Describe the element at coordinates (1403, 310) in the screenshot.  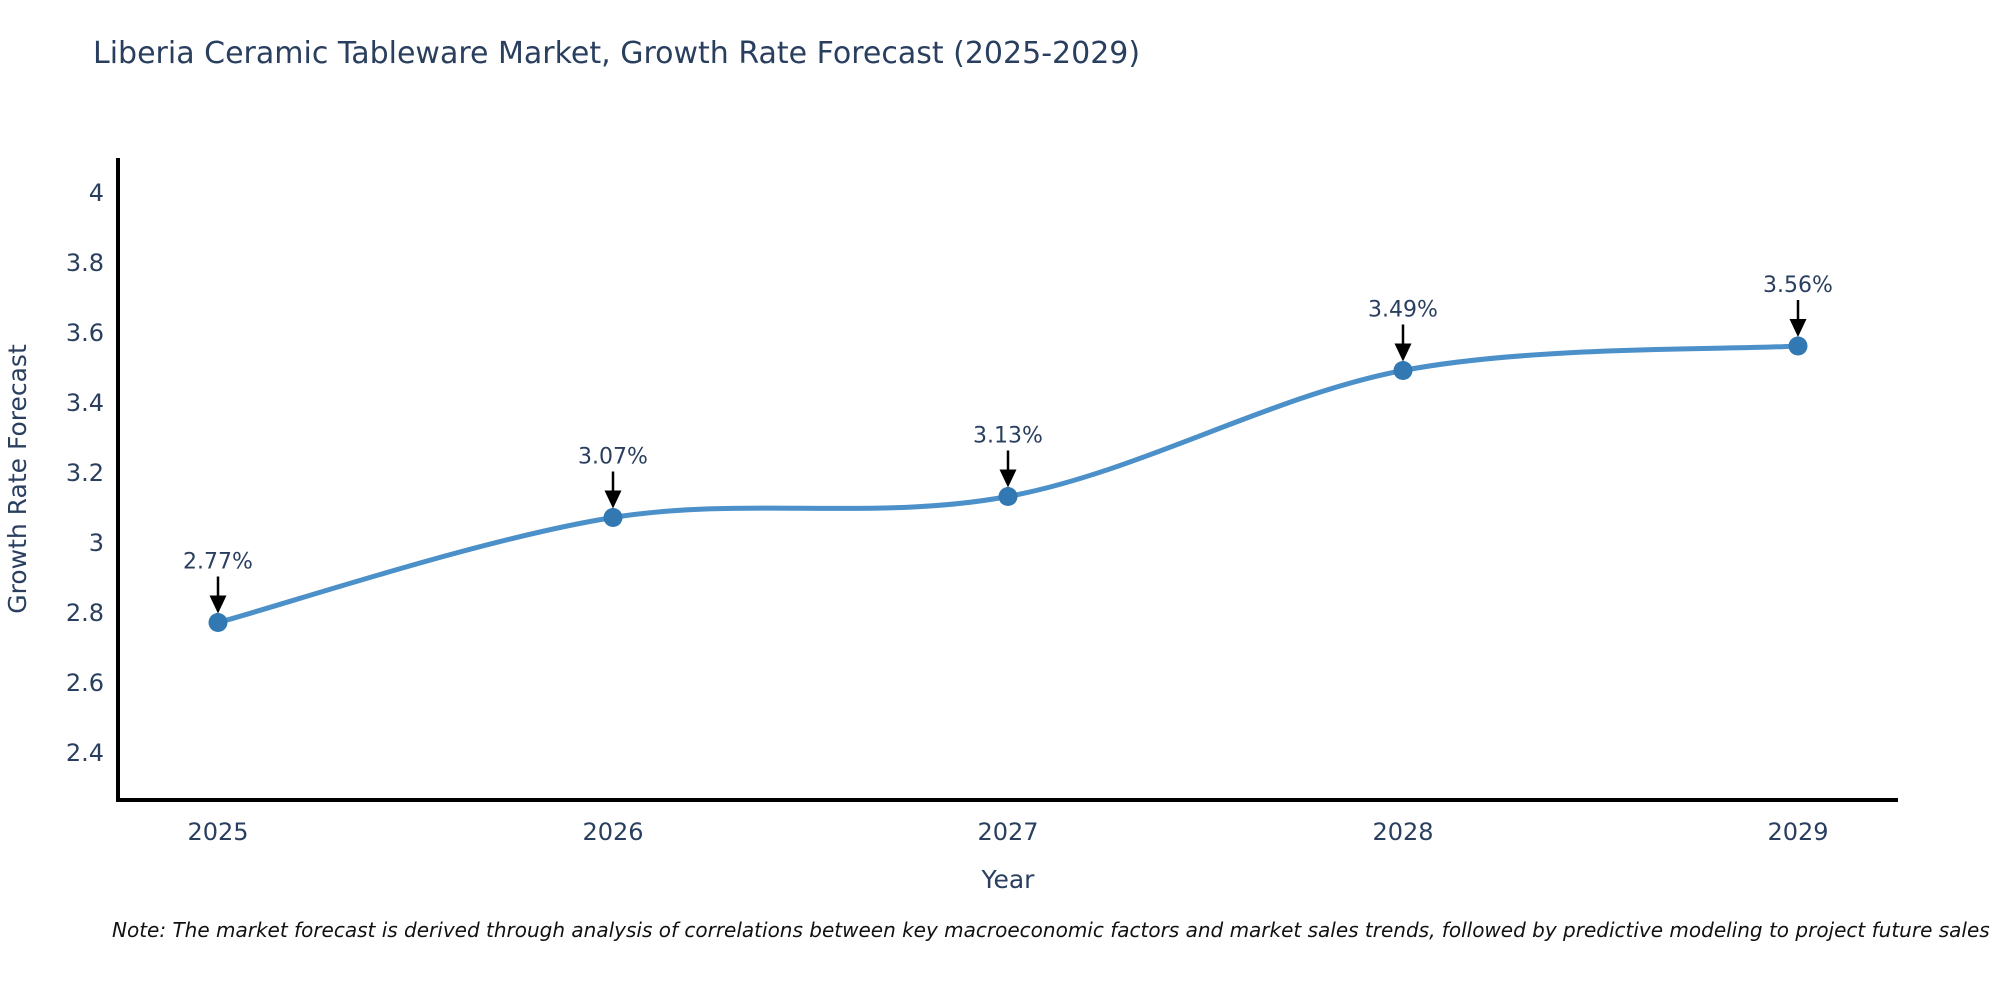
I see `annotation-label: 3.49%` at that location.